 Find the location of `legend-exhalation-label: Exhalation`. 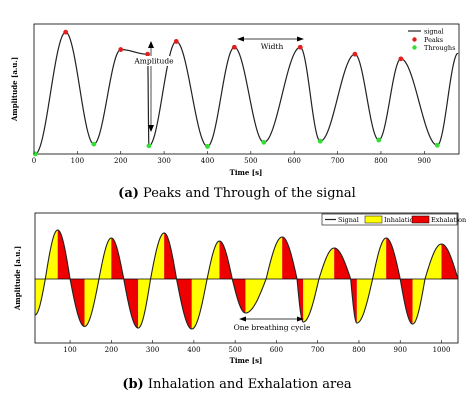

legend-exhalation-label: Exhalation is located at coordinates (448, 220).